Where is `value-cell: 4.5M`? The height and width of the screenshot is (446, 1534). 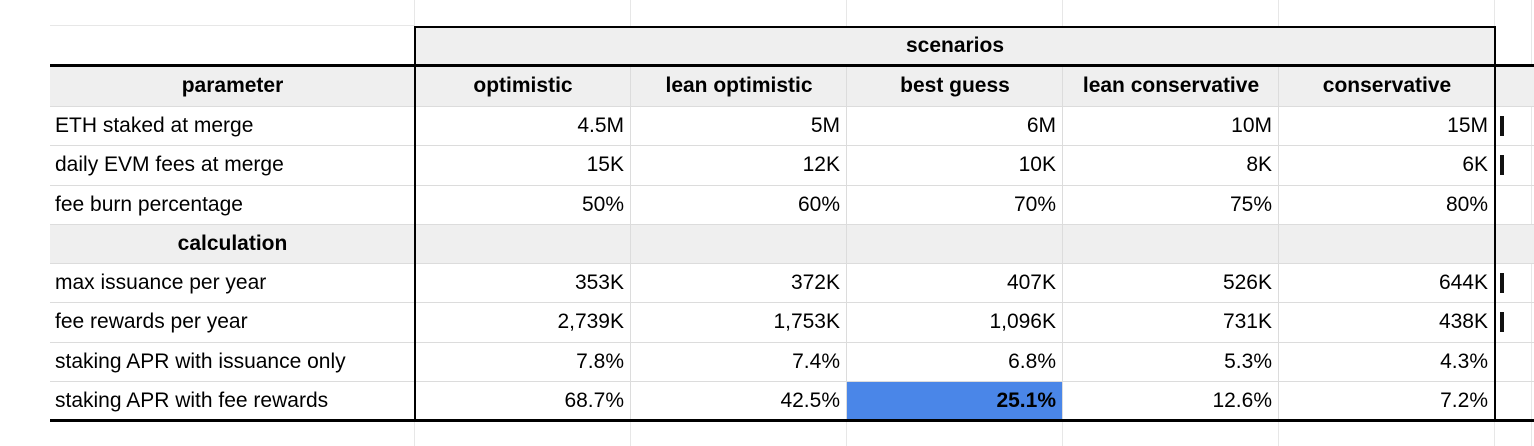
value-cell: 4.5M is located at coordinates (600, 125).